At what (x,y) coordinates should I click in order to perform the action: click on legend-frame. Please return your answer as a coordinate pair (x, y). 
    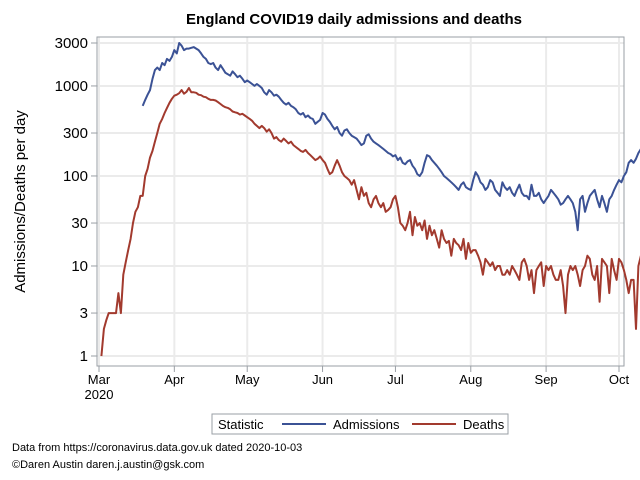
    Looking at the image, I should click on (360, 424).